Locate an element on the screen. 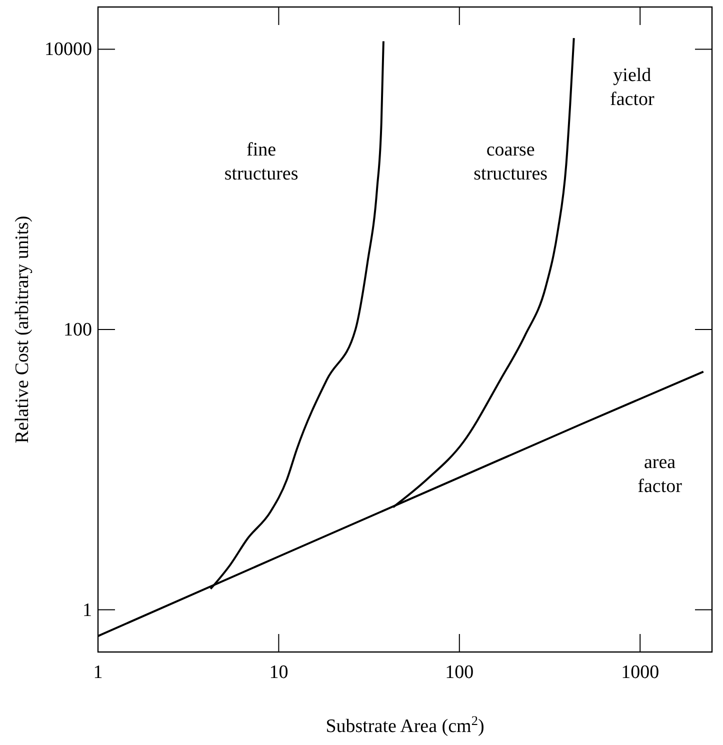 The width and height of the screenshot is (723, 745). y-axis-title: Relative Cost (arbitrary units) is located at coordinates (22, 330).